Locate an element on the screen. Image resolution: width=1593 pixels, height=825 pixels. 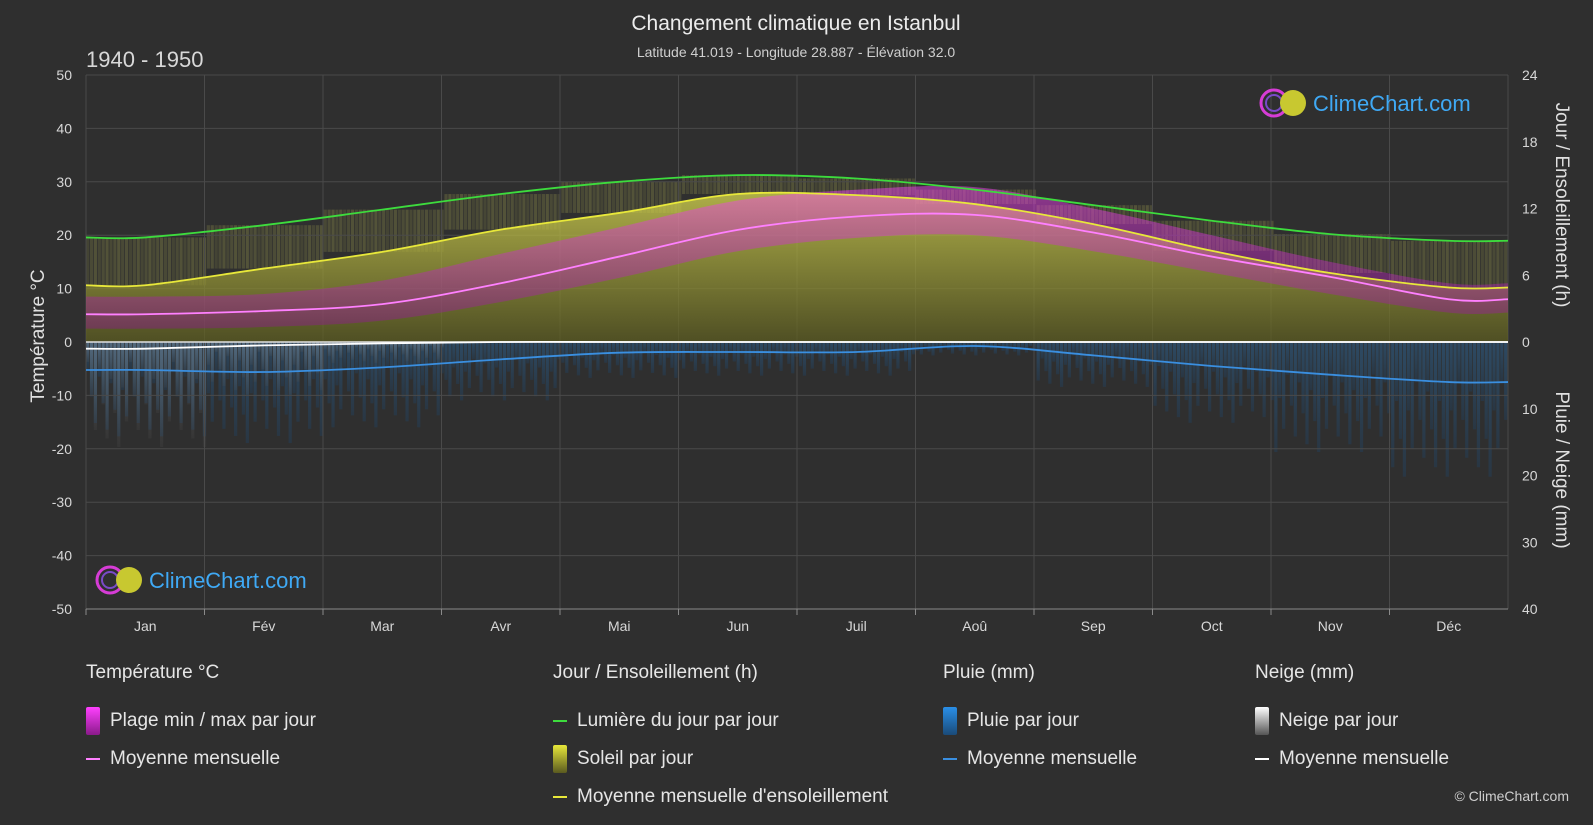
right-precip-tick-label: 30 is located at coordinates (1530, 542).